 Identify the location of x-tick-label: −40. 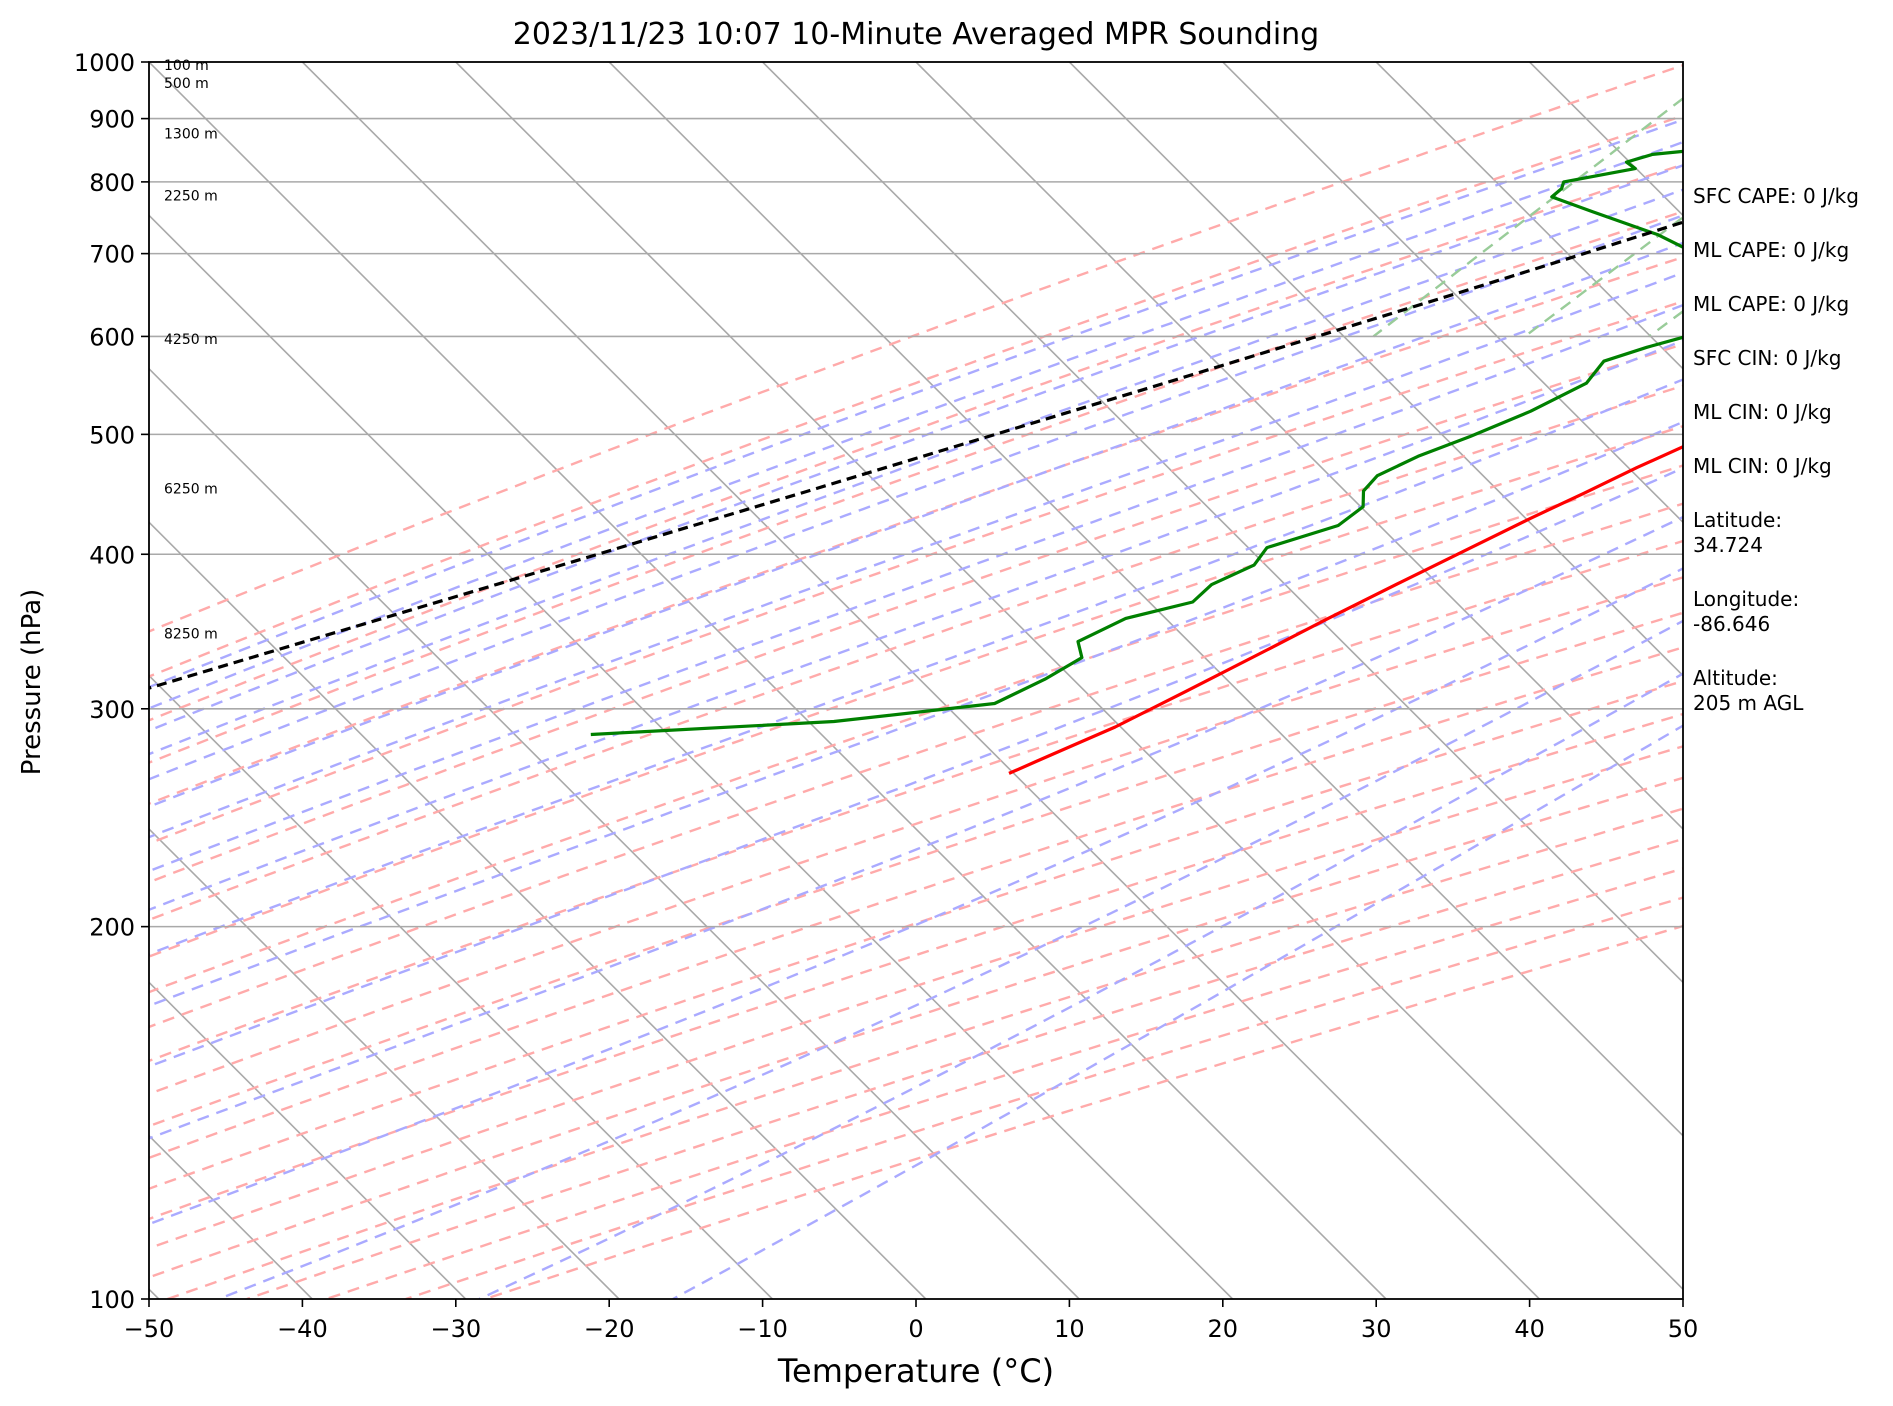
(302, 1329).